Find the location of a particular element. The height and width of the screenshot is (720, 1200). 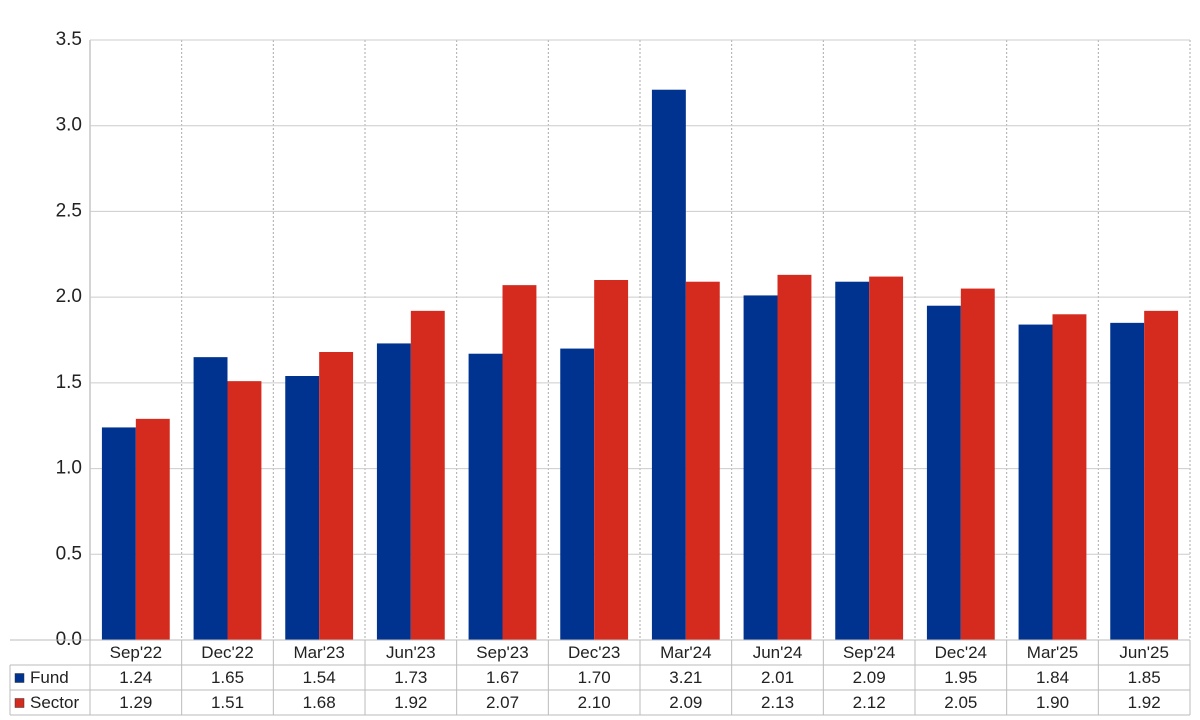

data-label: 2.07 is located at coordinates (502, 702).